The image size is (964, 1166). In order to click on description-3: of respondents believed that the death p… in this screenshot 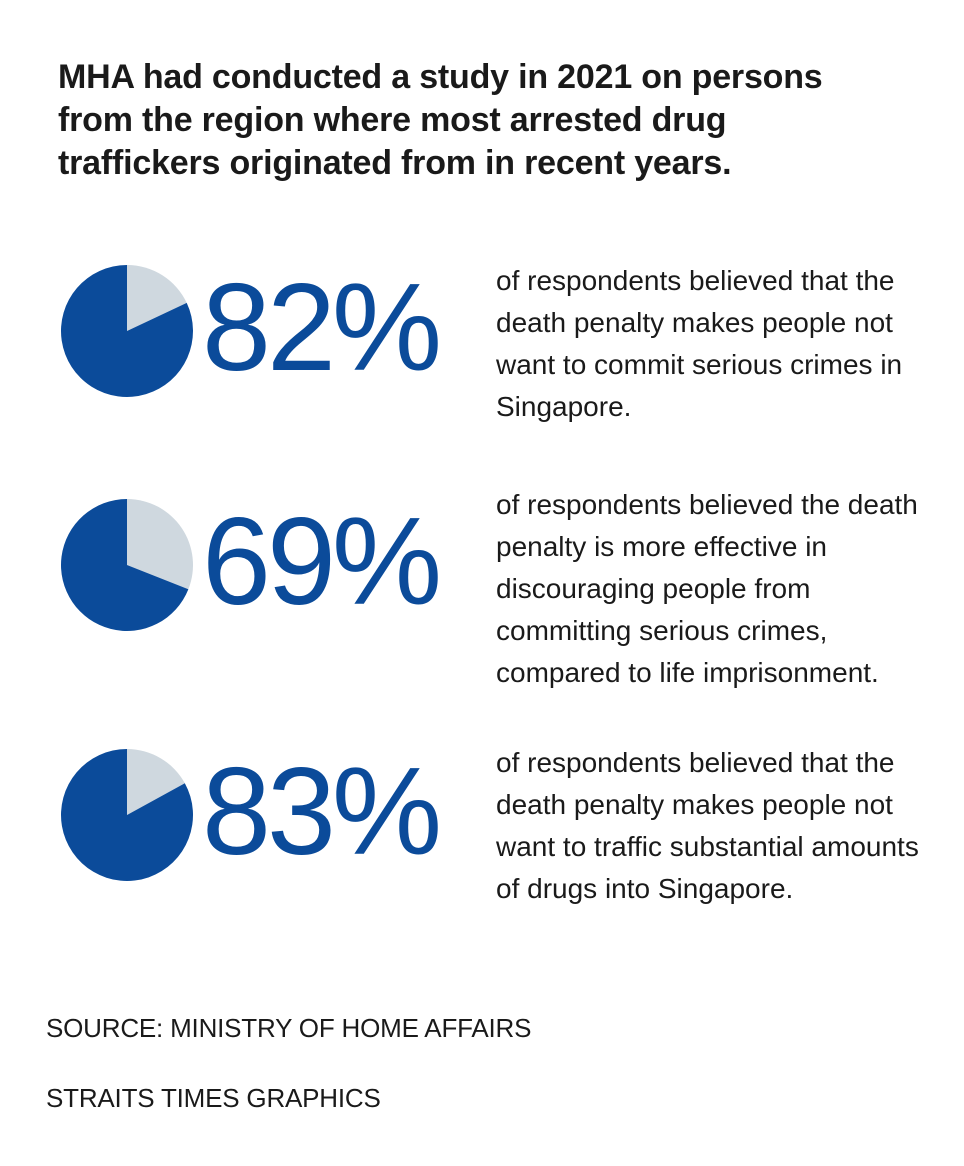, I will do `click(707, 825)`.